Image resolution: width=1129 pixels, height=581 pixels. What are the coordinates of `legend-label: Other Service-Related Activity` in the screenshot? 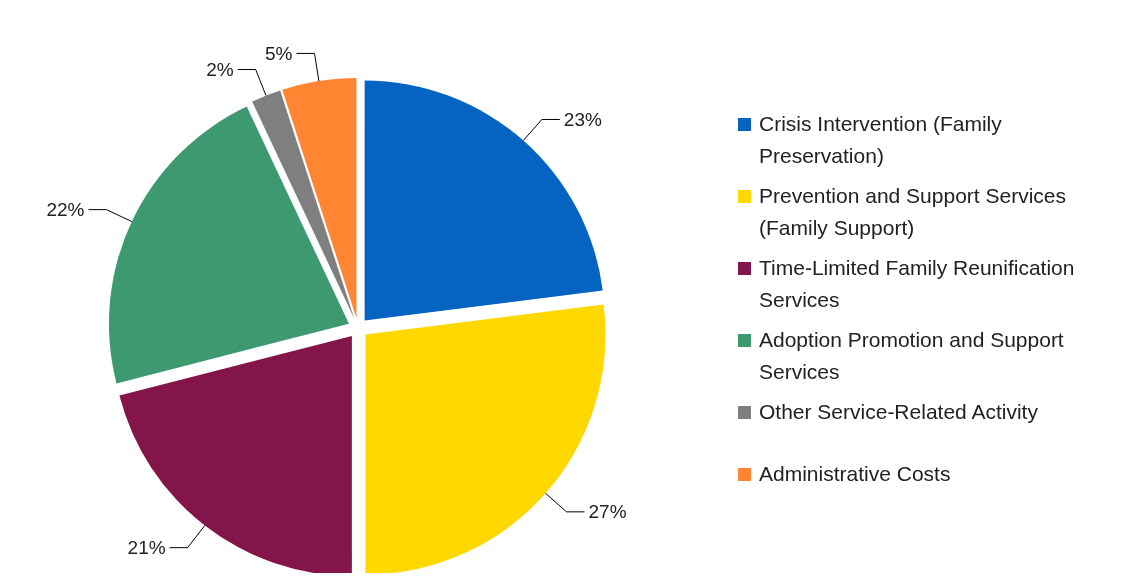 It's located at (898, 412).